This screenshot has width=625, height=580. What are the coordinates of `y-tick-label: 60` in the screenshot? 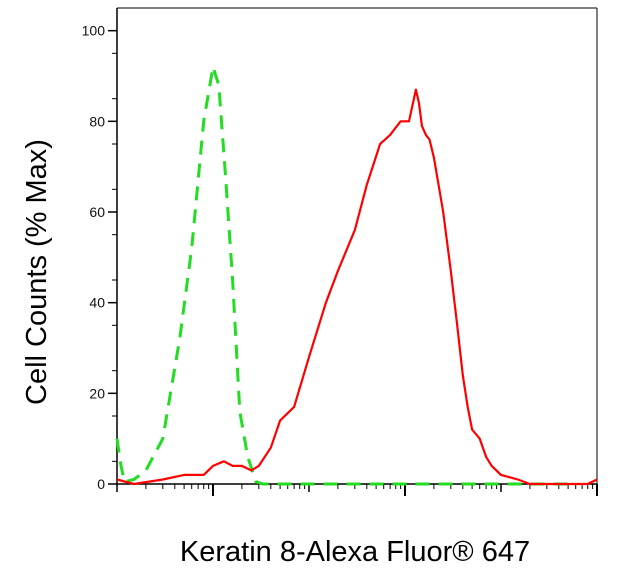 It's located at (97, 212).